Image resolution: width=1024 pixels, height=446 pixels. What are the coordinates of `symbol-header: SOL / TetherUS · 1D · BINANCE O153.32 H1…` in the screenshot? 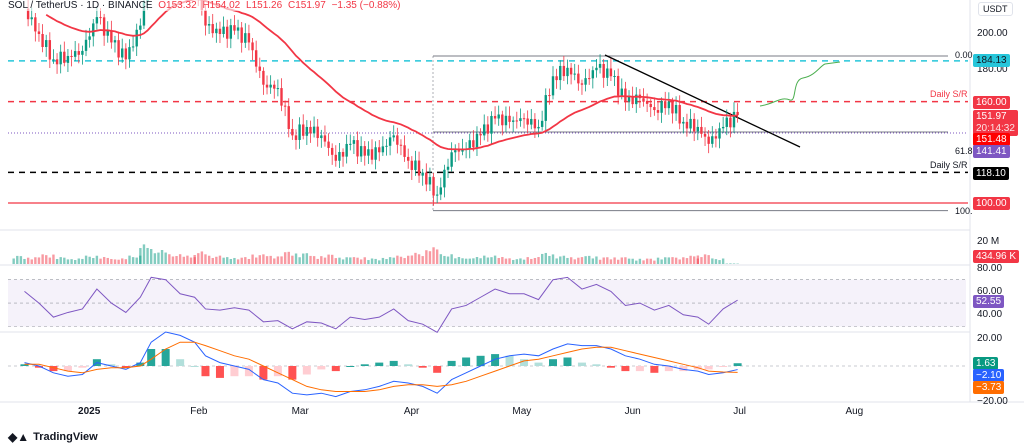 It's located at (204, 5).